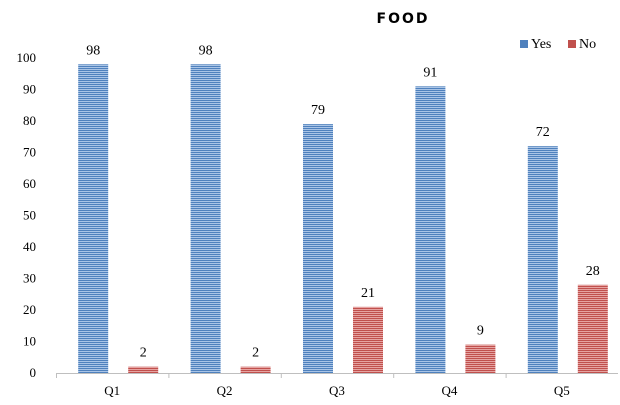 The width and height of the screenshot is (620, 405). Describe the element at coordinates (572, 44) in the screenshot. I see `legend-swatch-no` at that location.